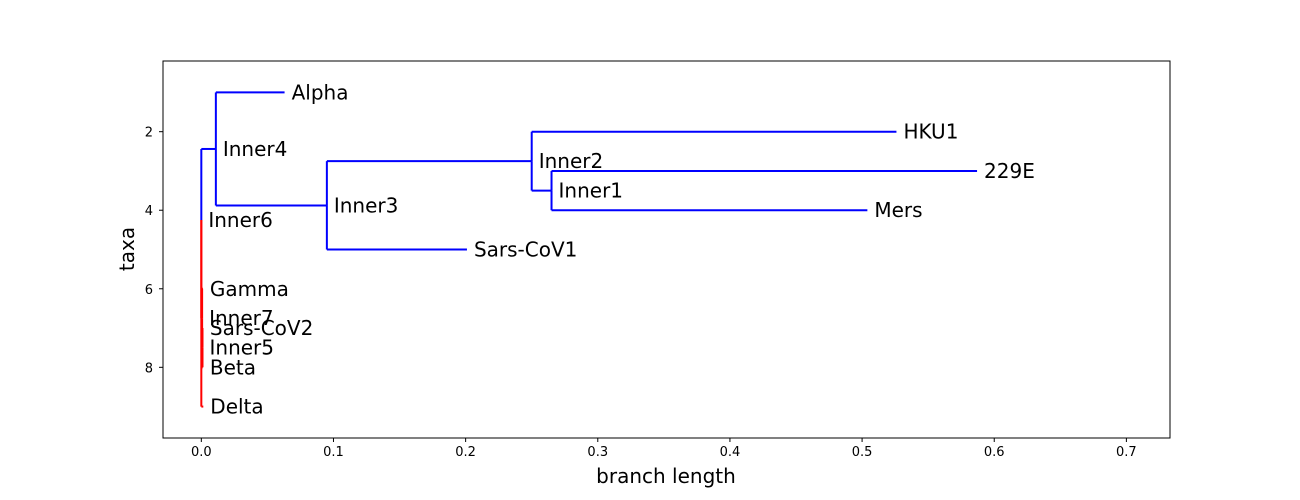 The width and height of the screenshot is (1300, 500). I want to click on node-label-Mers: Mers, so click(898, 210).